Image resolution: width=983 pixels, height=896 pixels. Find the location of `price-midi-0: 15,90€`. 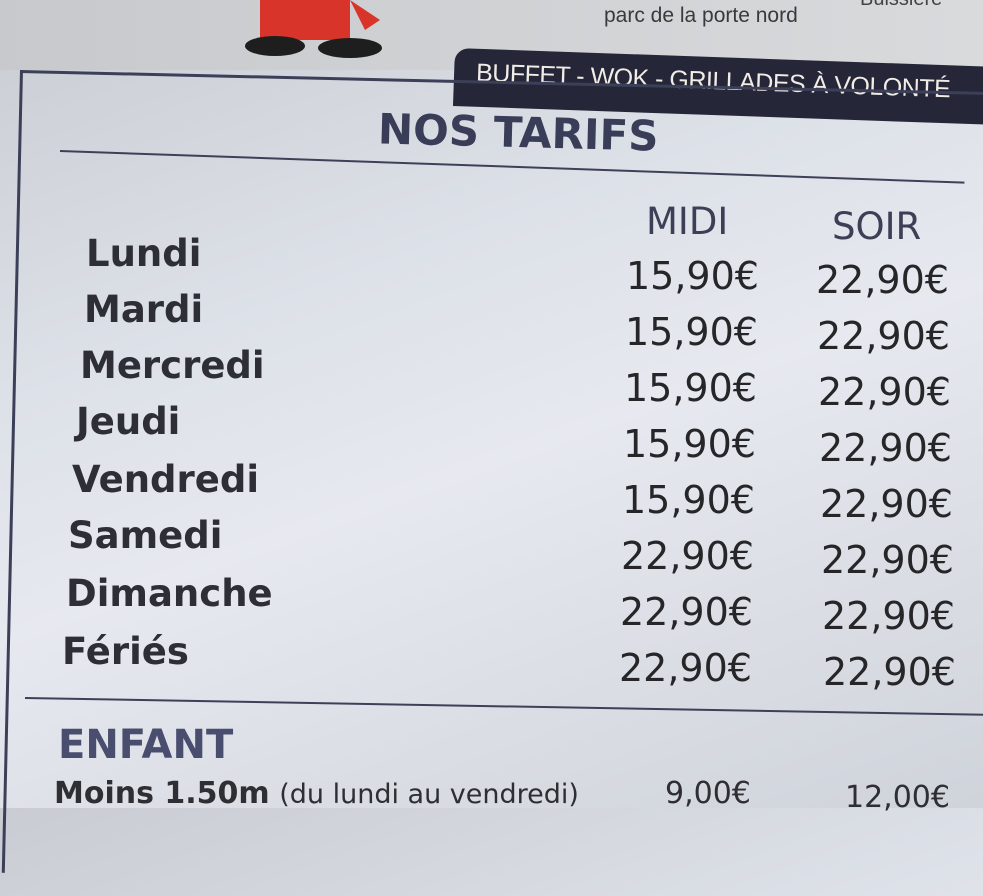

price-midi-0: 15,90€ is located at coordinates (692, 276).